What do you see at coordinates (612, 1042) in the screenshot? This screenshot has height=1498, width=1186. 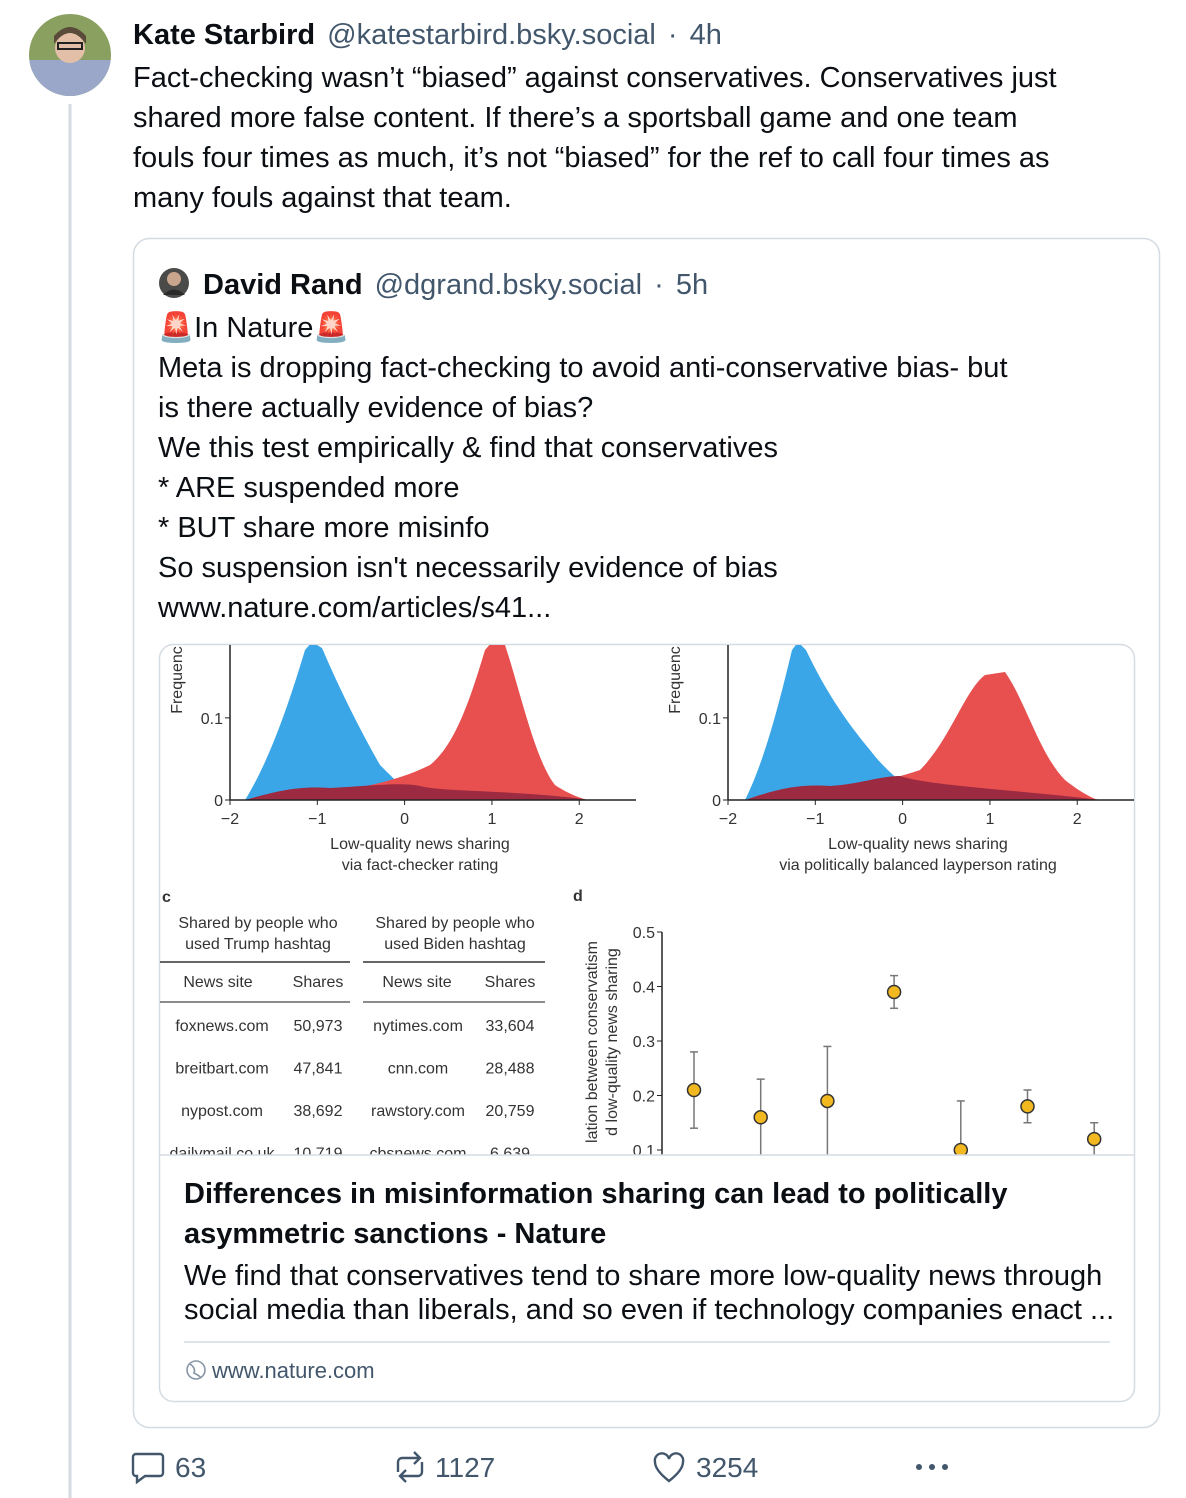 I see `y-axis-label: d low-quality news sharing` at bounding box center [612, 1042].